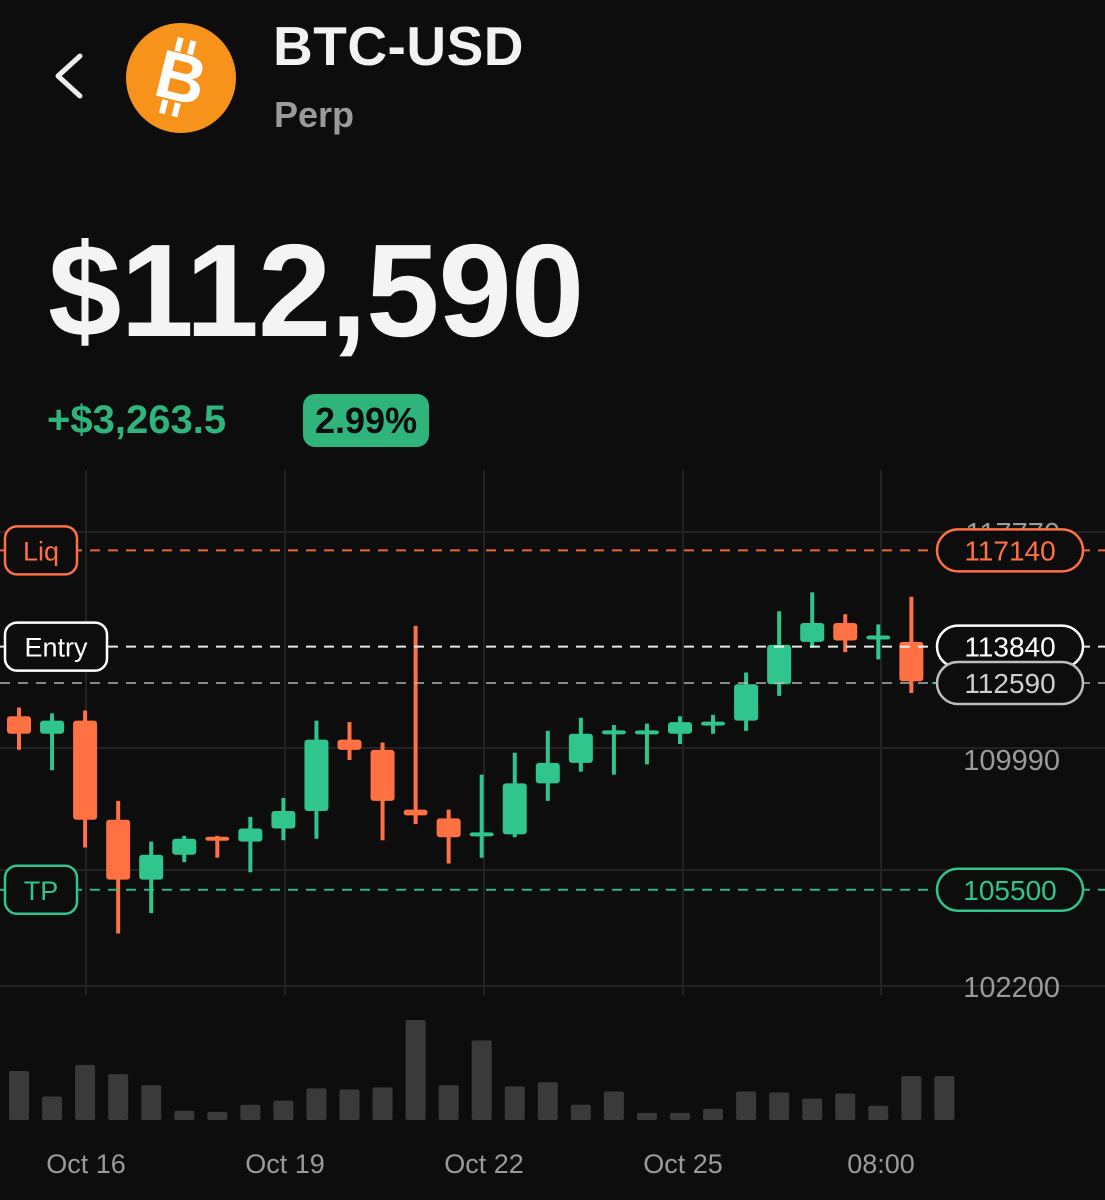  What do you see at coordinates (1009, 647) in the screenshot?
I see `reference-value-label: 113840` at bounding box center [1009, 647].